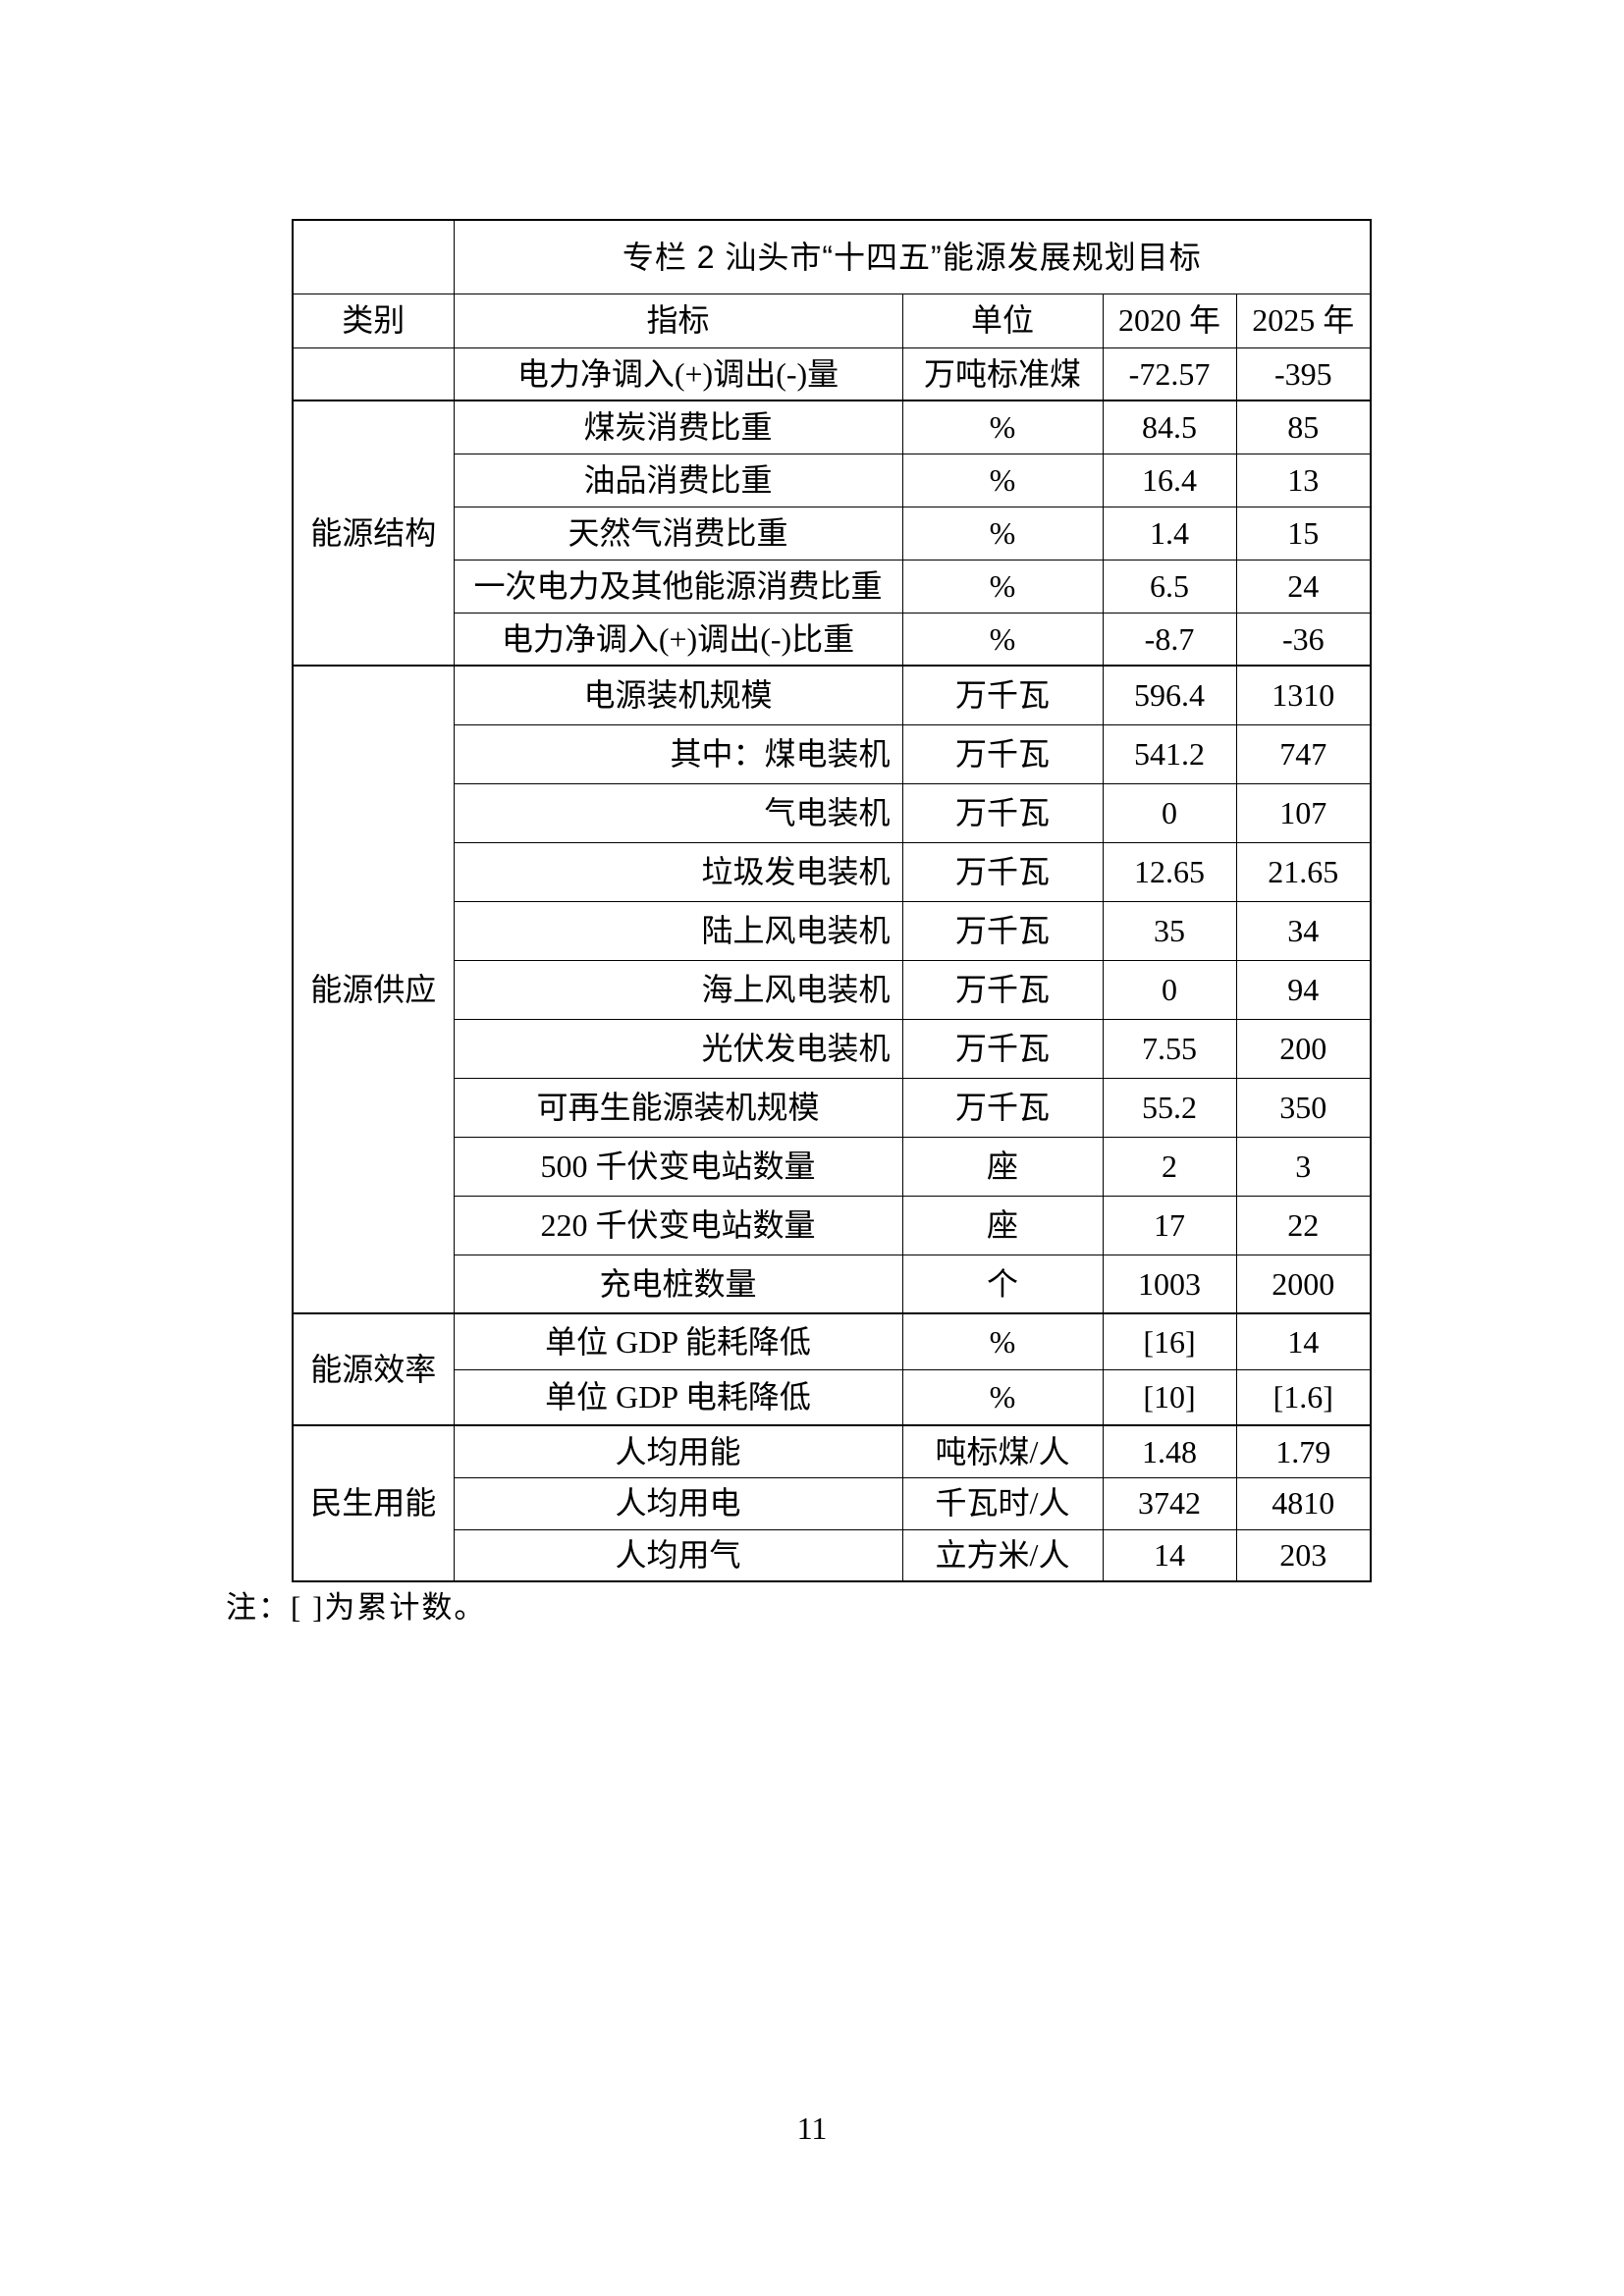  What do you see at coordinates (1169, 374) in the screenshot?
I see `value-2020-cell: -72.57` at bounding box center [1169, 374].